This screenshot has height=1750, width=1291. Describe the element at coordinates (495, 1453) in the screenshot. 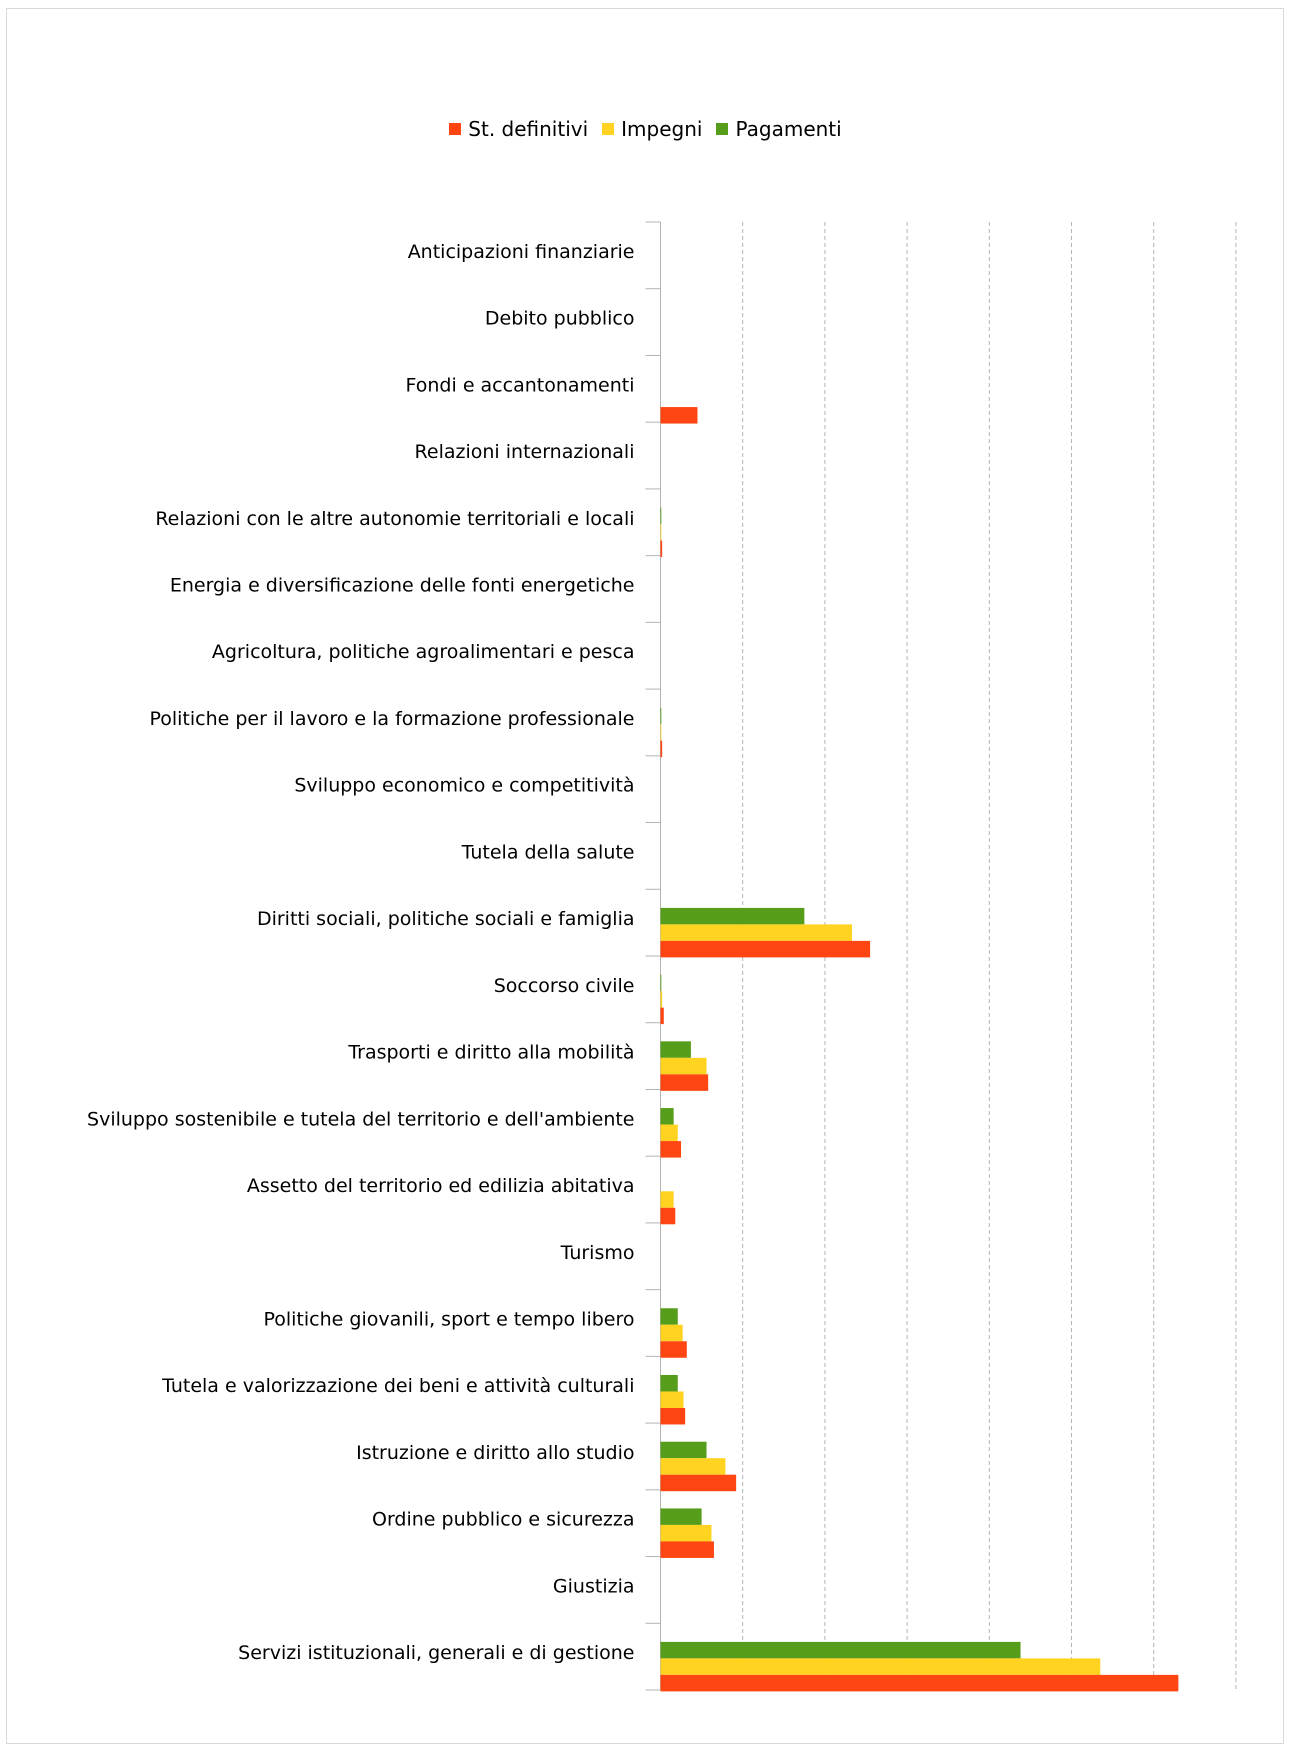

I see `category-label: Istruzione e diritto allo studio` at that location.